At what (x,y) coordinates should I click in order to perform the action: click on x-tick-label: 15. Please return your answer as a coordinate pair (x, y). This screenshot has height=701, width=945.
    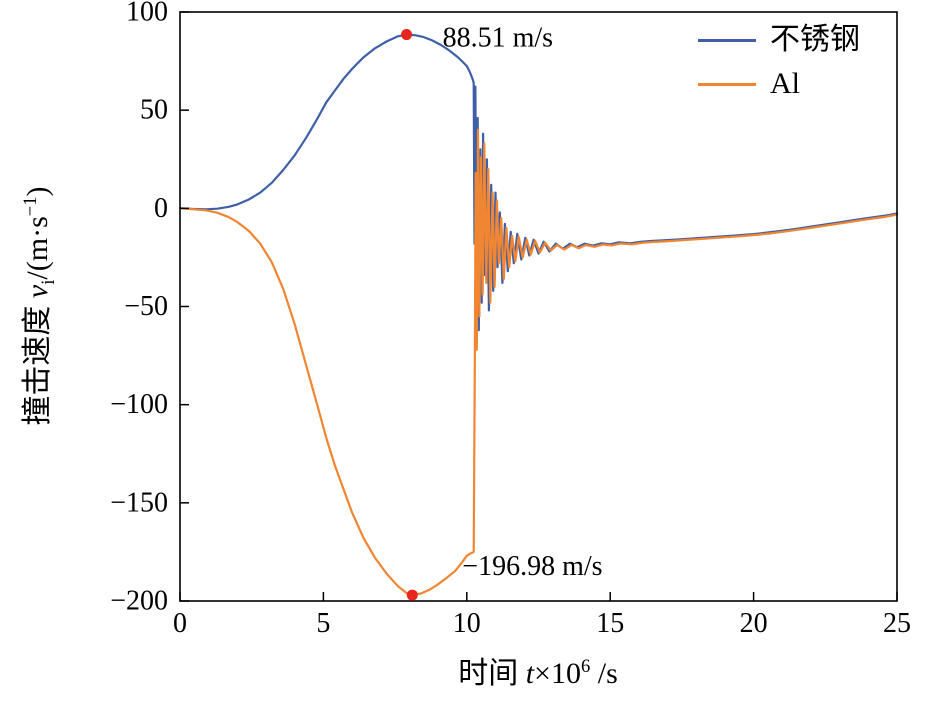
    Looking at the image, I should click on (610, 623).